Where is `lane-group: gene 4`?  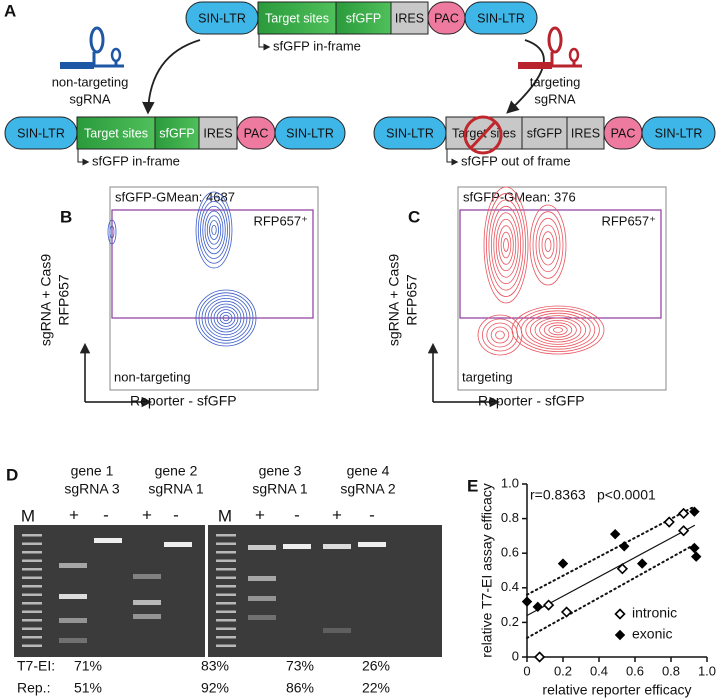
lane-group: gene 4 is located at coordinates (368, 471).